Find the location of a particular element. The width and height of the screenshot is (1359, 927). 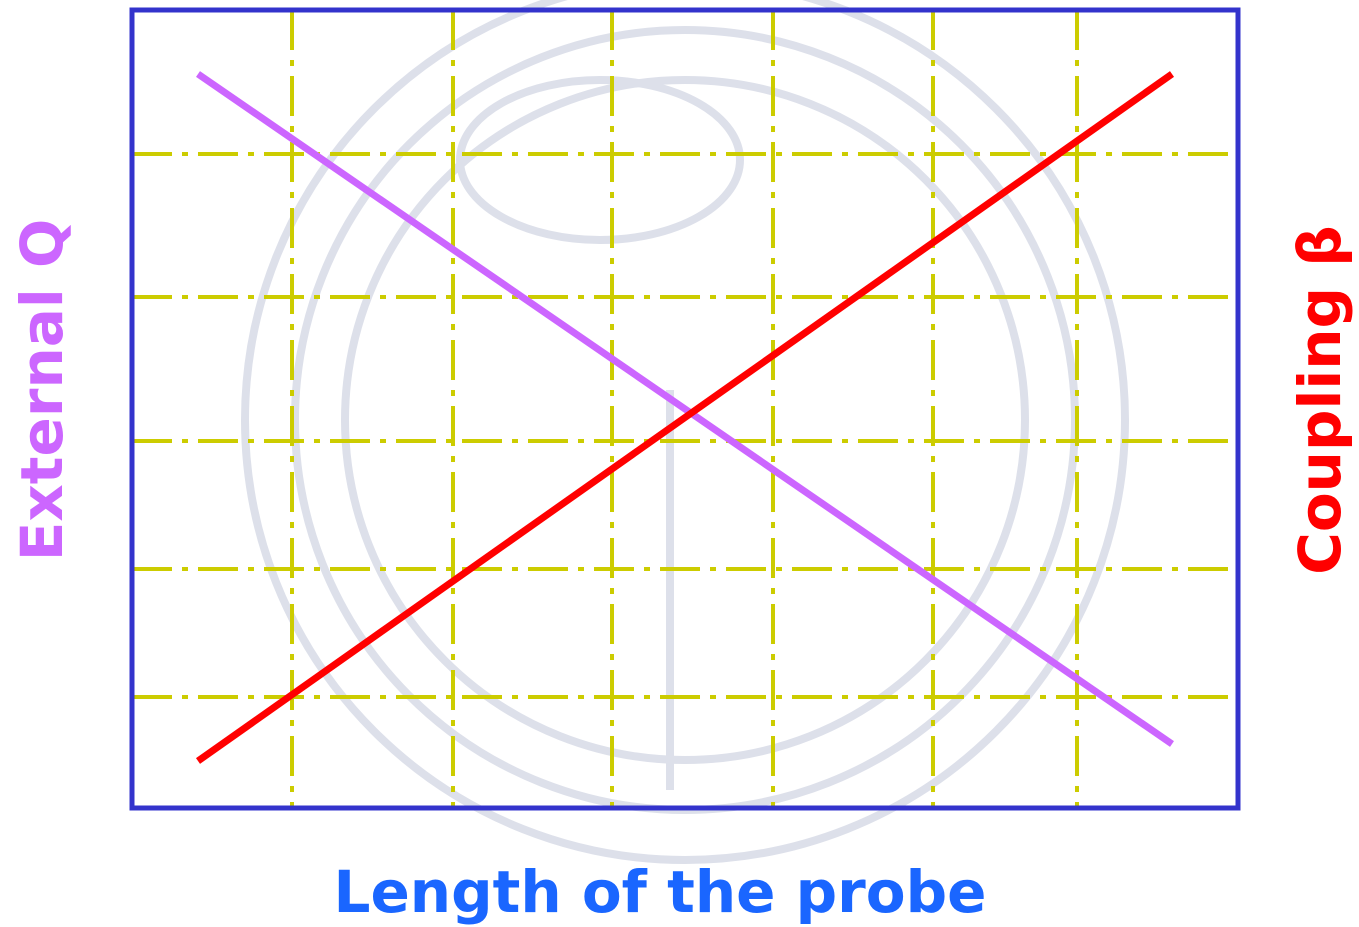

right-axis-label: Coupling β is located at coordinates (1320, 400).